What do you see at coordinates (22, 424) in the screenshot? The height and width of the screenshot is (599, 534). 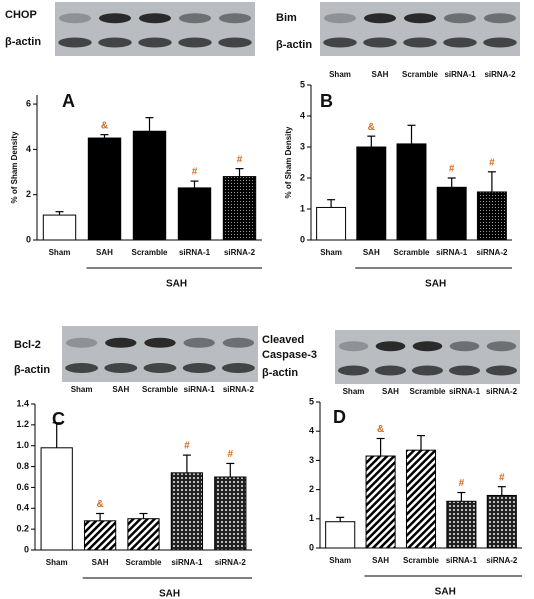 I see `y-tick-label: 1.2` at bounding box center [22, 424].